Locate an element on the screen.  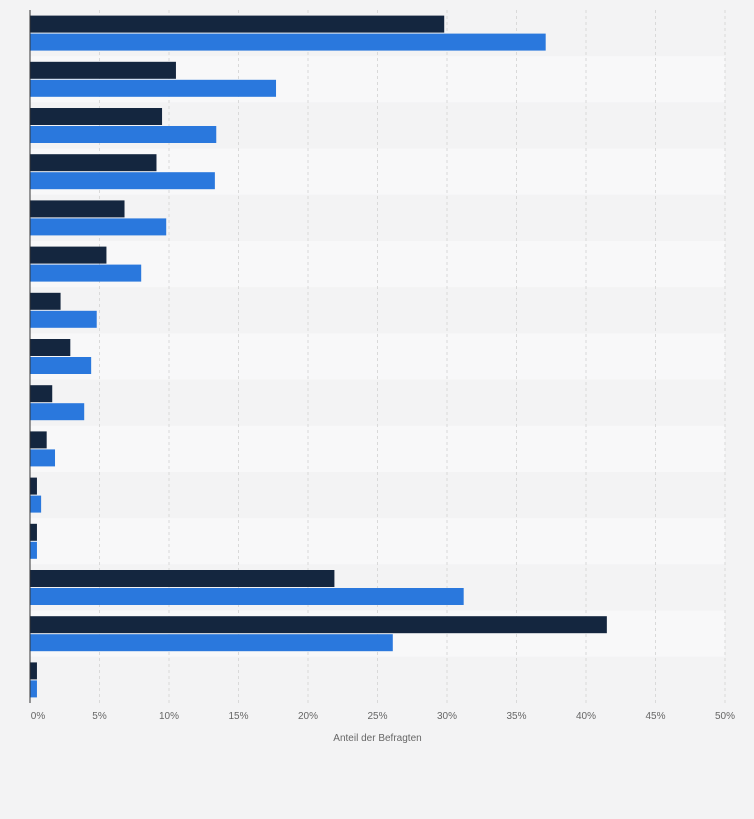
x-tick-label: 50% is located at coordinates (725, 716).